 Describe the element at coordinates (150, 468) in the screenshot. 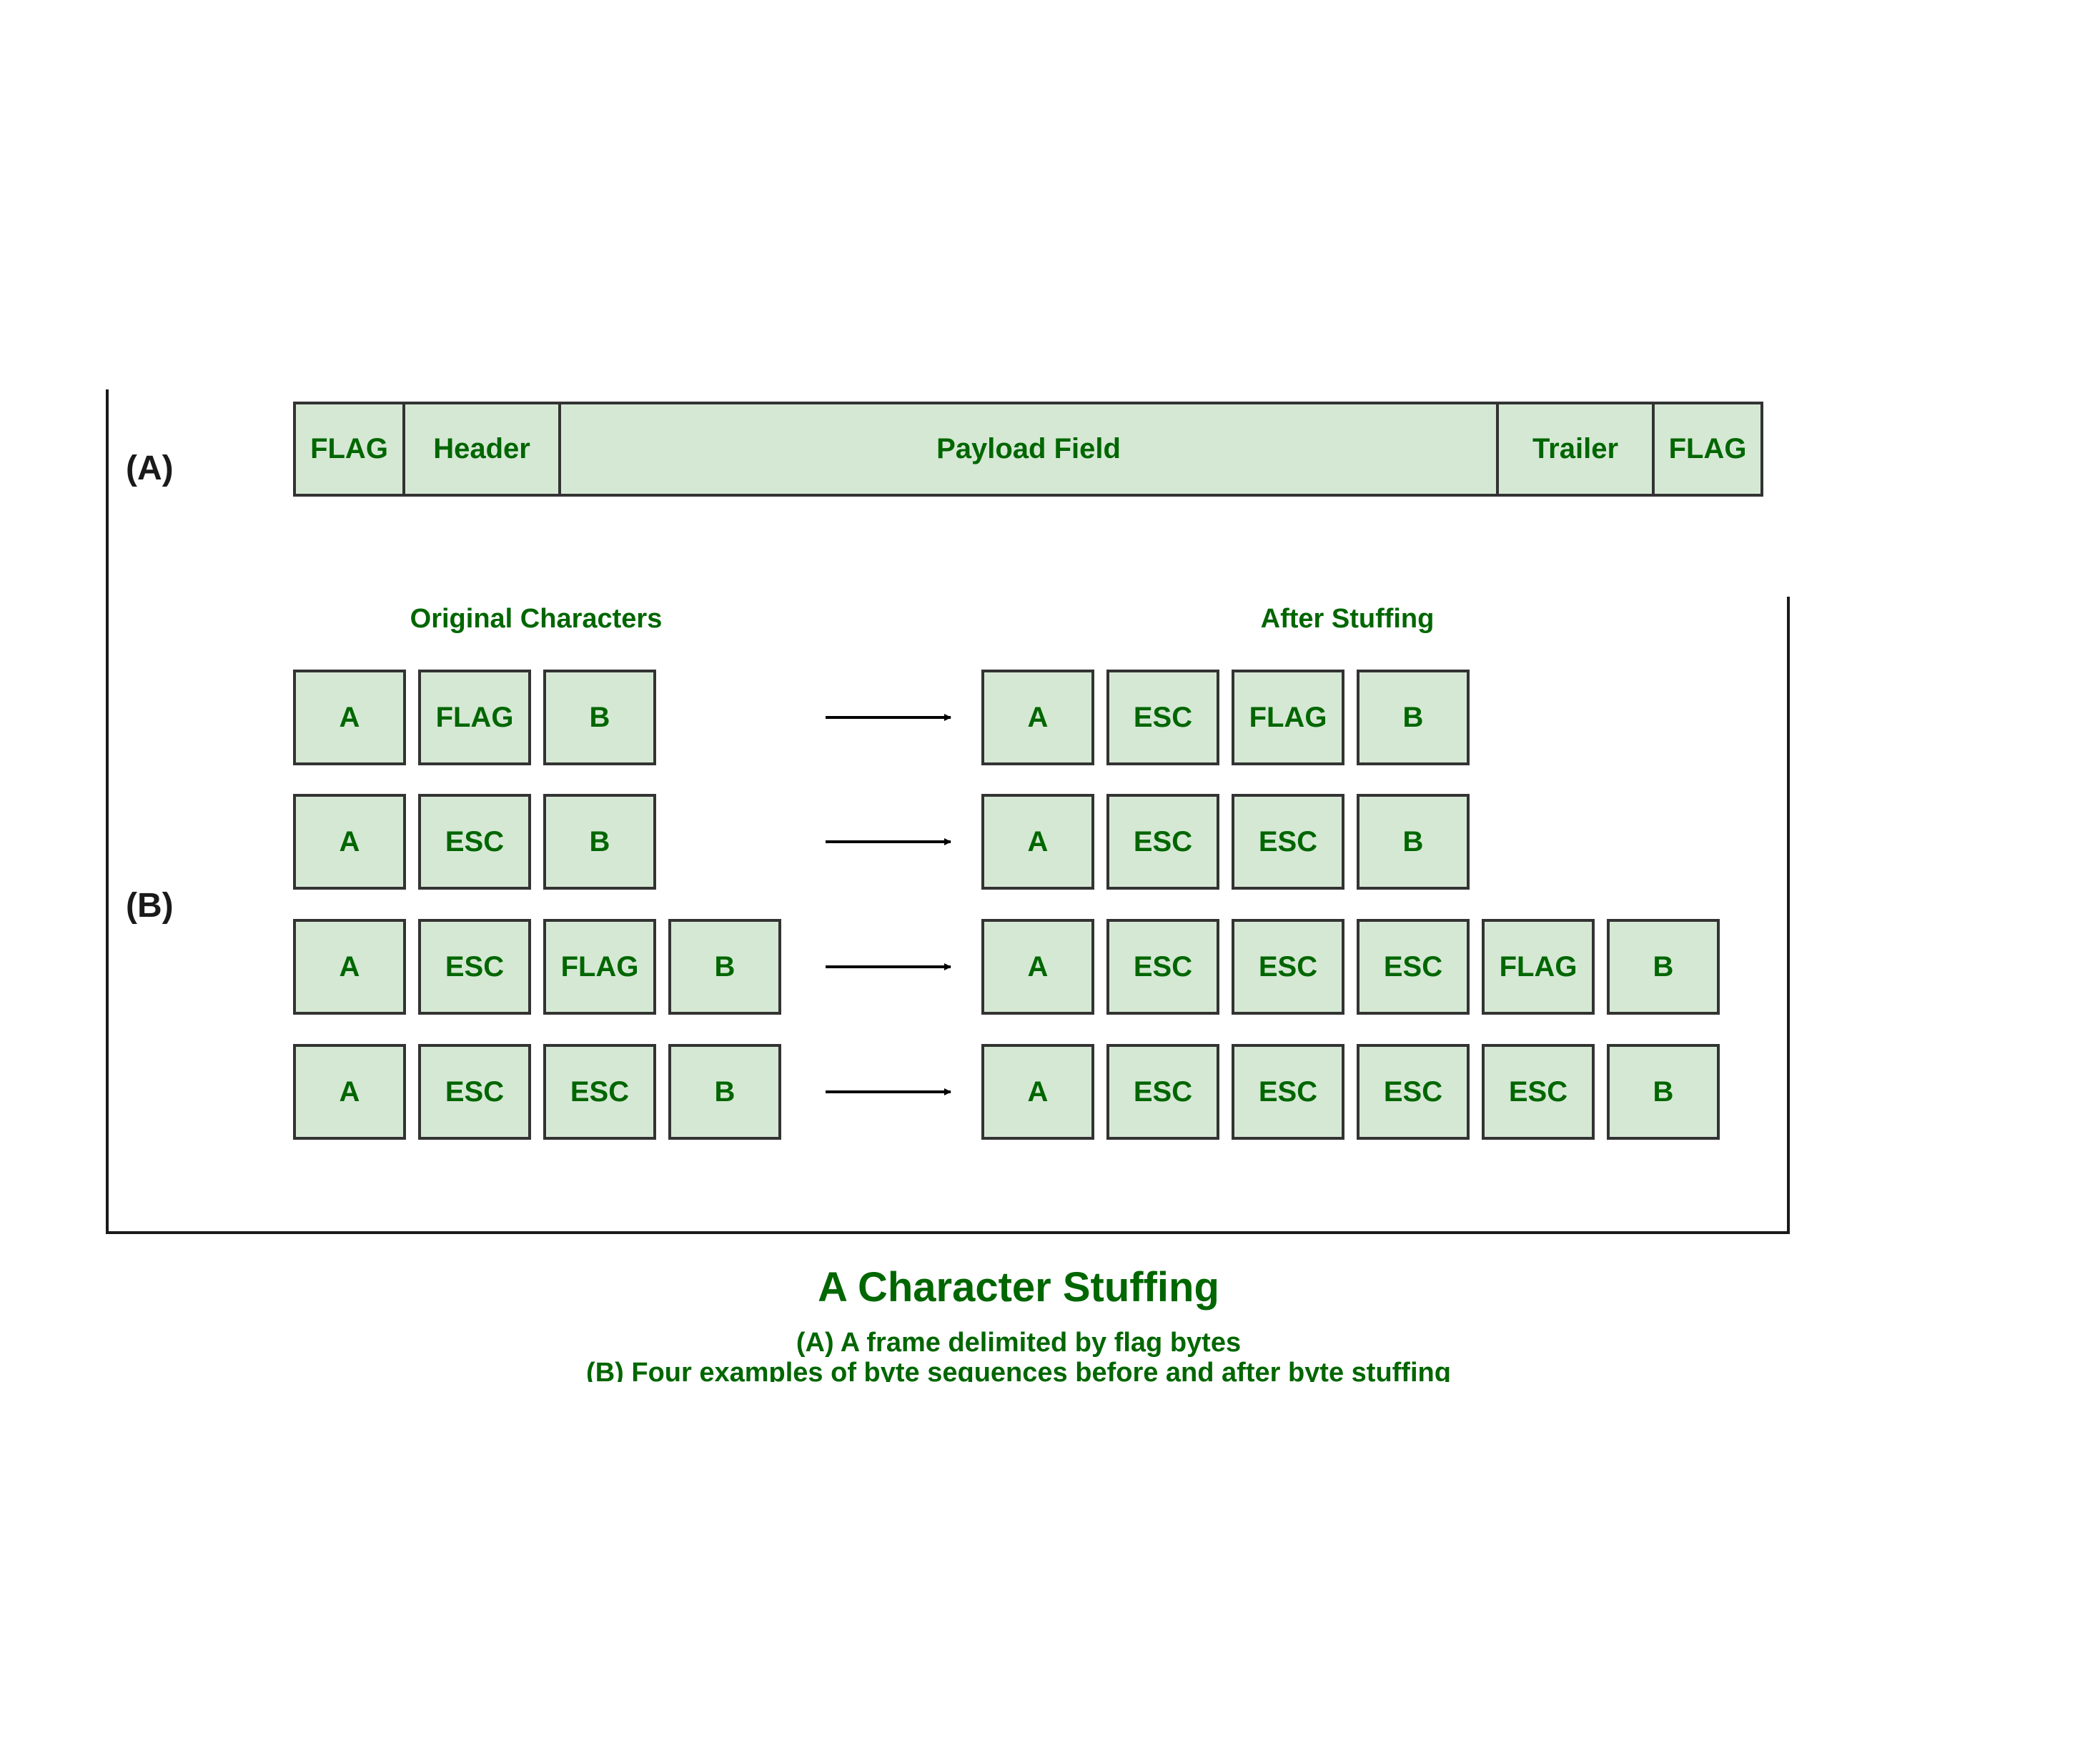

I see `section-a-label: (A)` at that location.